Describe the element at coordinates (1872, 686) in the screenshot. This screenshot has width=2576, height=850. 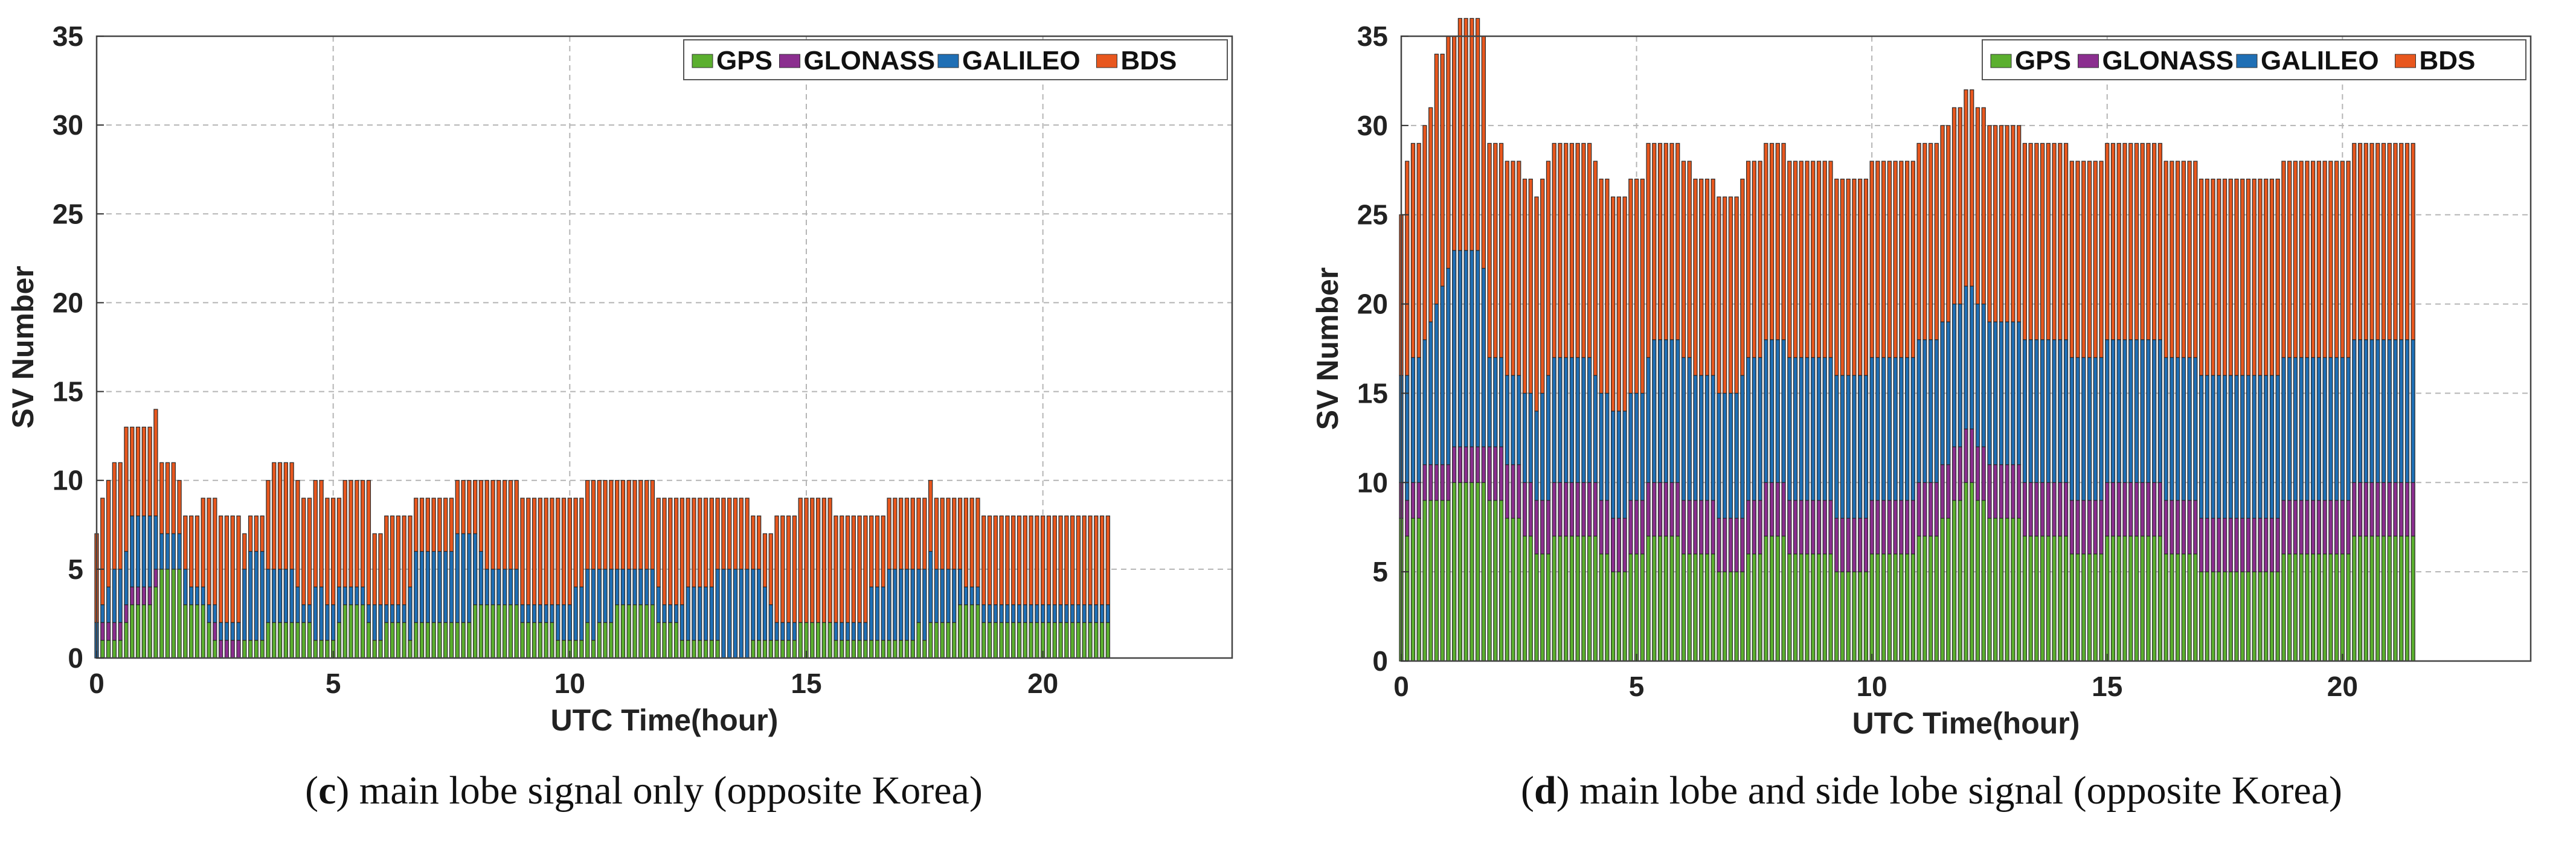
I see `x-tick-label: 10` at that location.